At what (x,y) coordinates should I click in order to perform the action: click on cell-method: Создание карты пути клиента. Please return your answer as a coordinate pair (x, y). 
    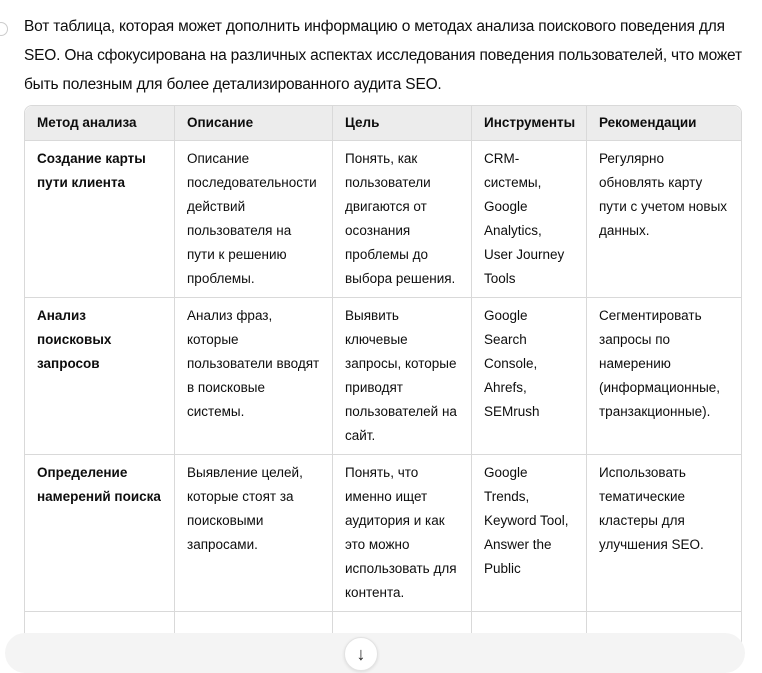
    Looking at the image, I should click on (100, 218).